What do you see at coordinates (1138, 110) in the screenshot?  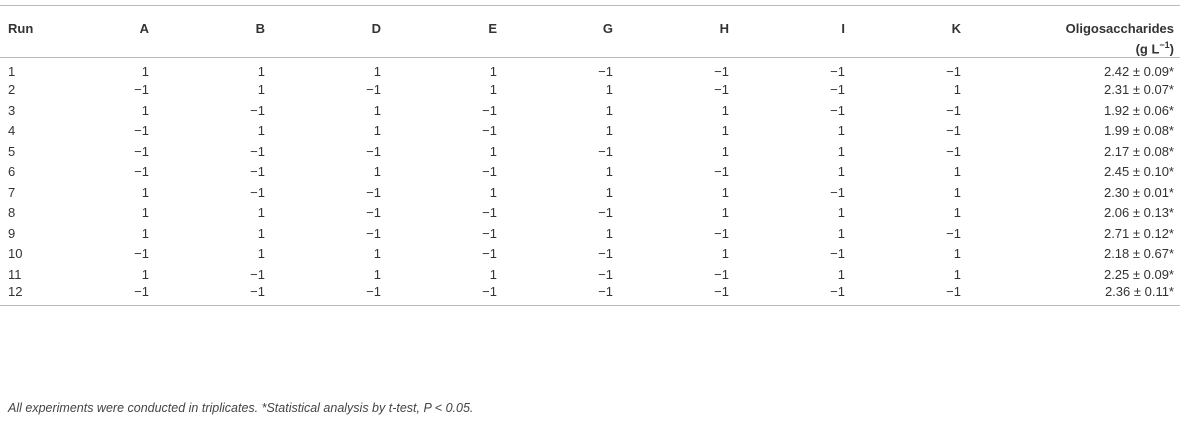 I see `table-cell: 1.92 ± 0.06*` at bounding box center [1138, 110].